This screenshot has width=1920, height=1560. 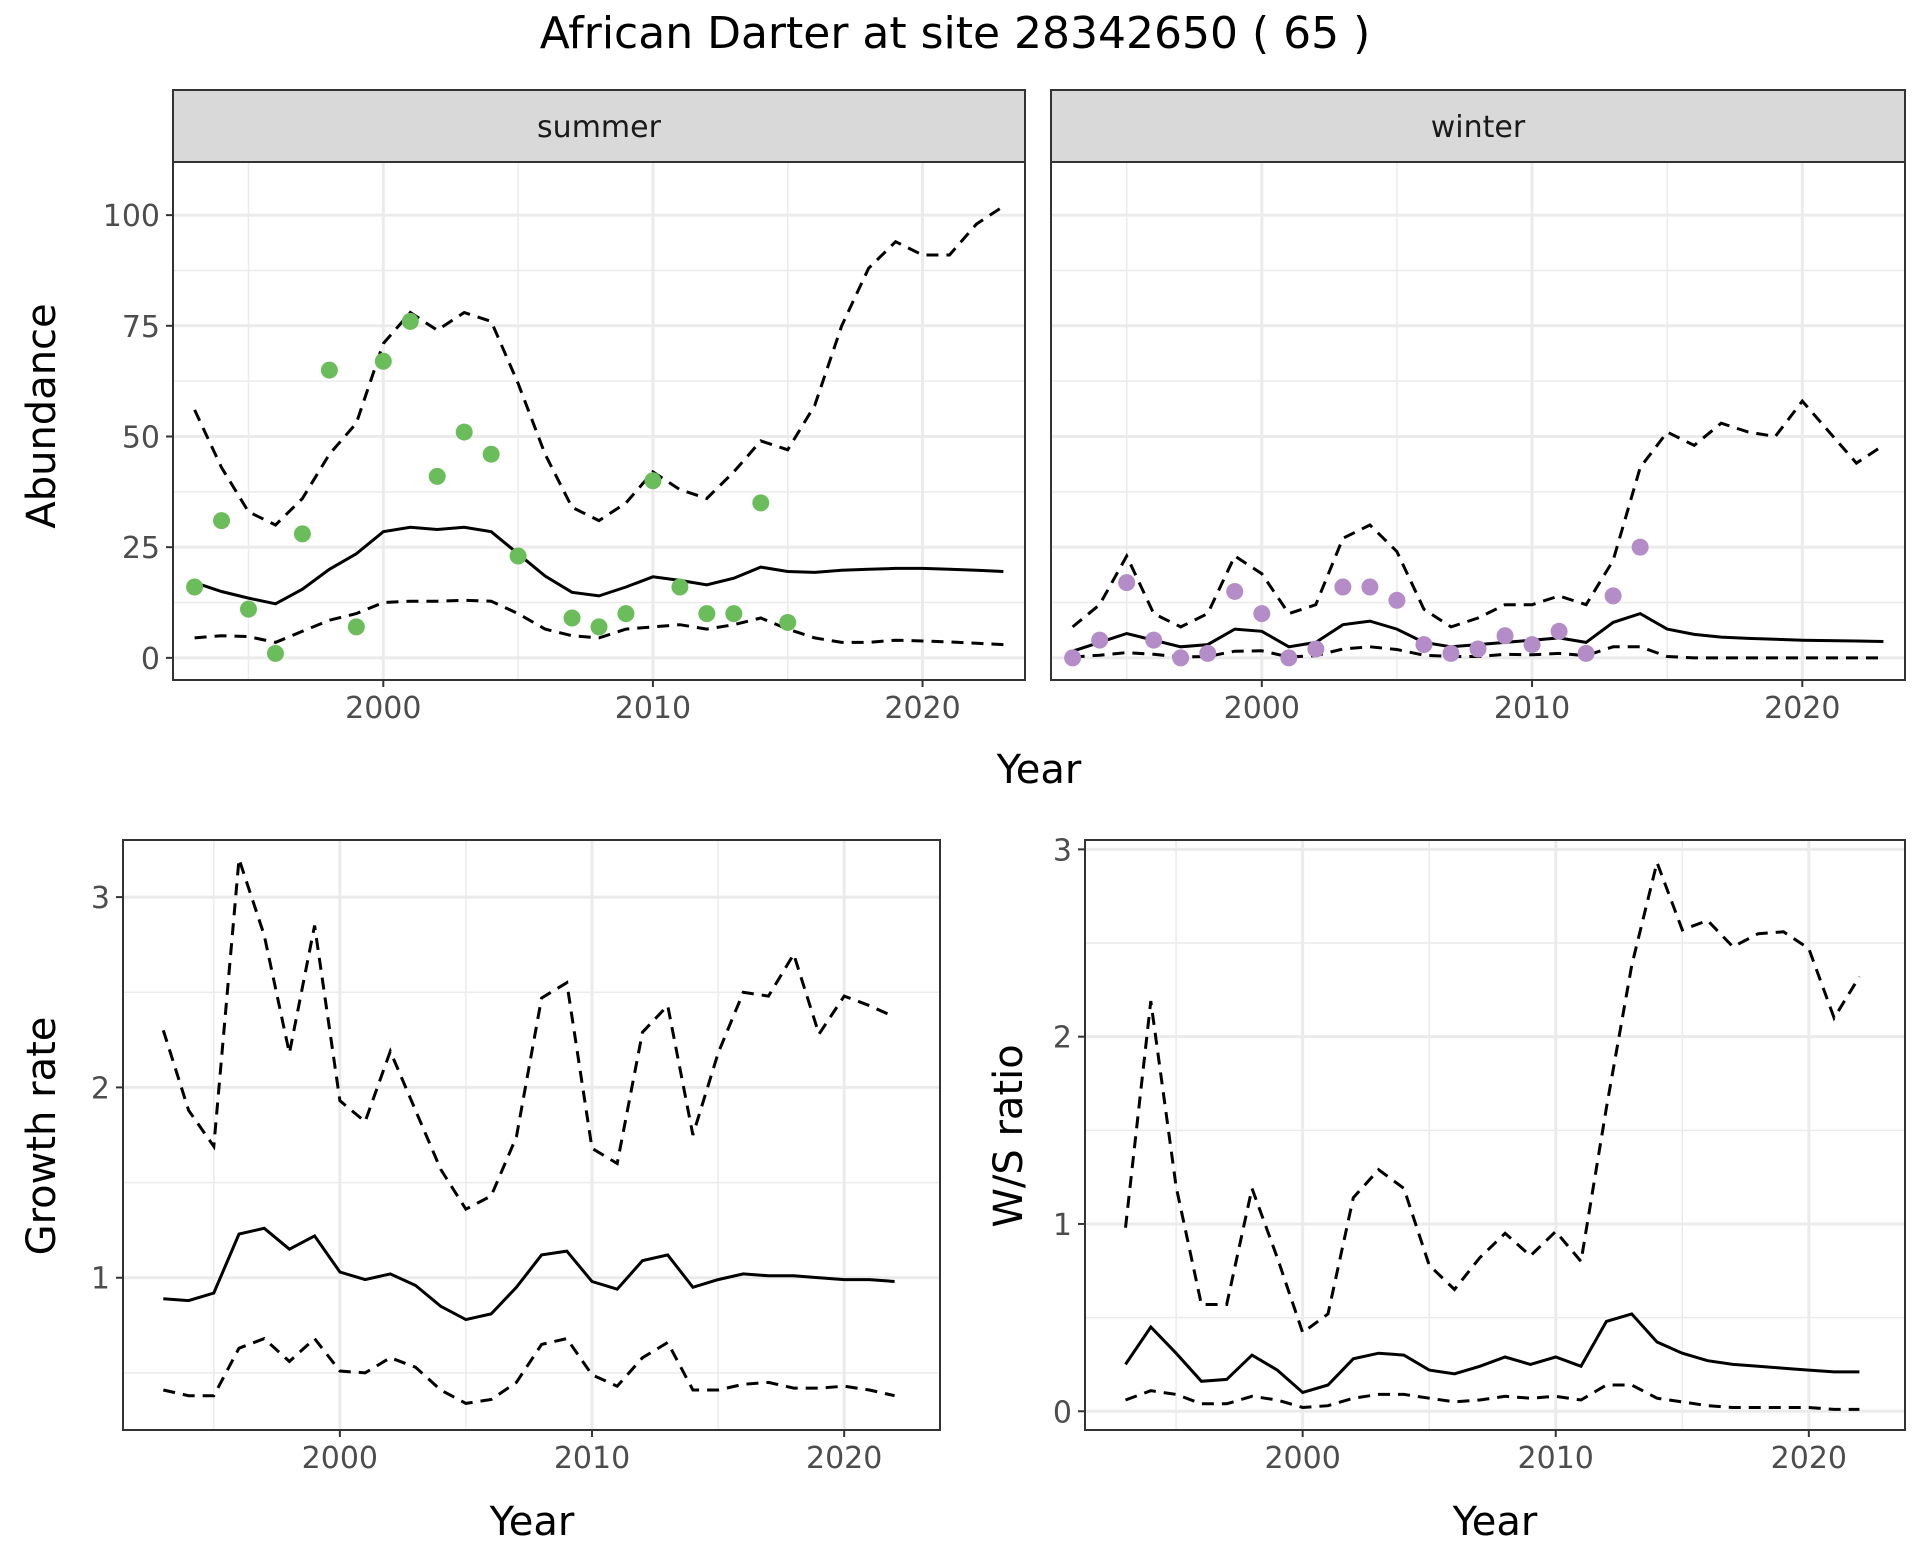 What do you see at coordinates (141, 327) in the screenshot?
I see `y-tick-label: 75` at bounding box center [141, 327].